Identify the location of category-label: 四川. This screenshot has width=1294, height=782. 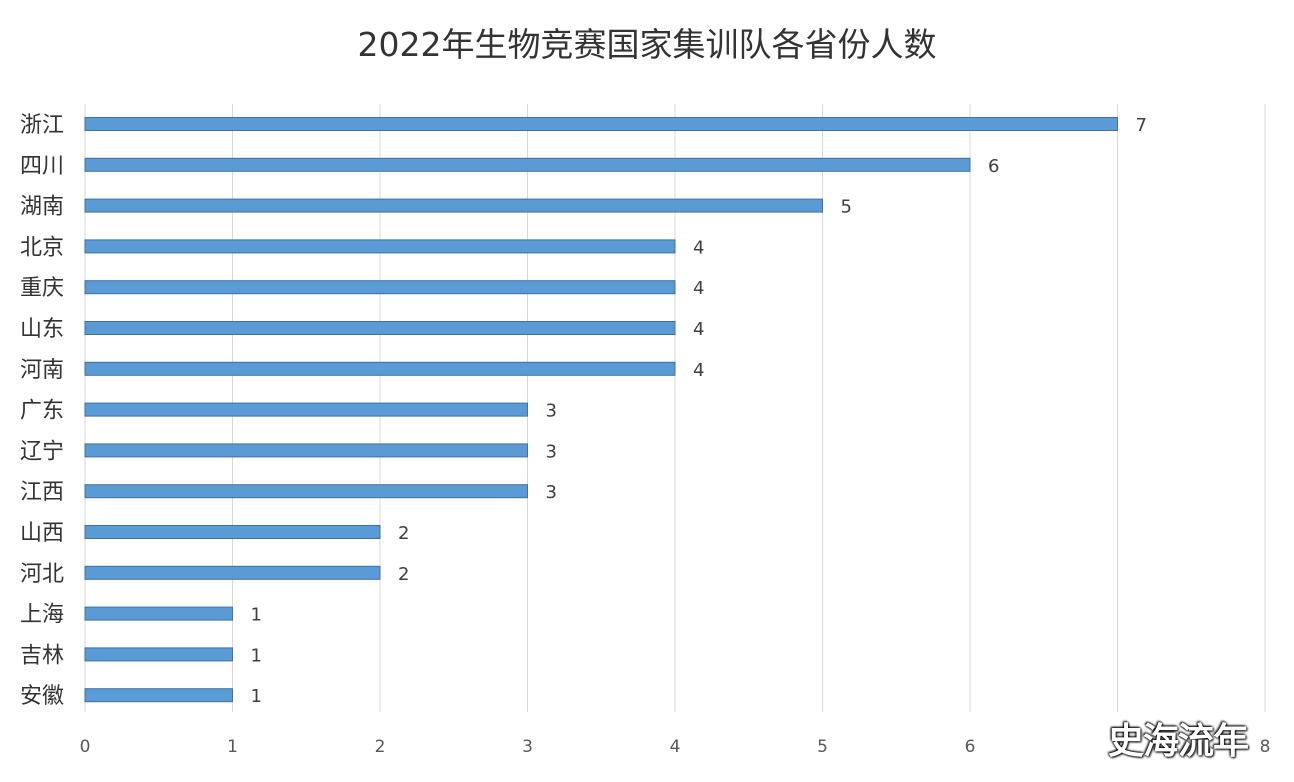
(42, 166).